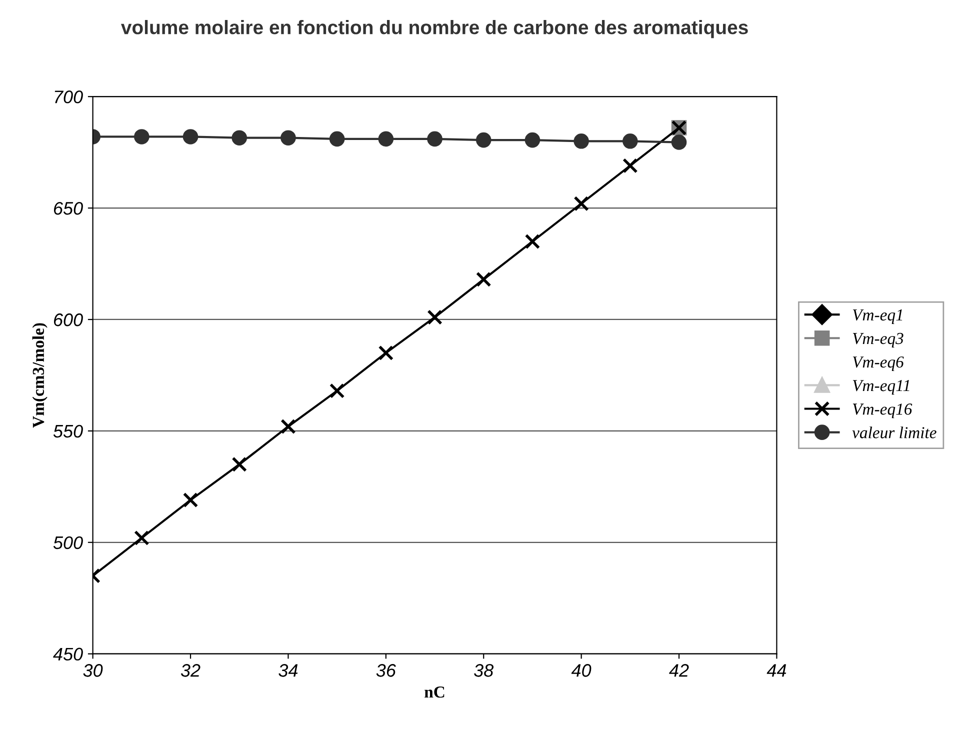 The height and width of the screenshot is (743, 977). I want to click on x-tick-label: 32, so click(190, 670).